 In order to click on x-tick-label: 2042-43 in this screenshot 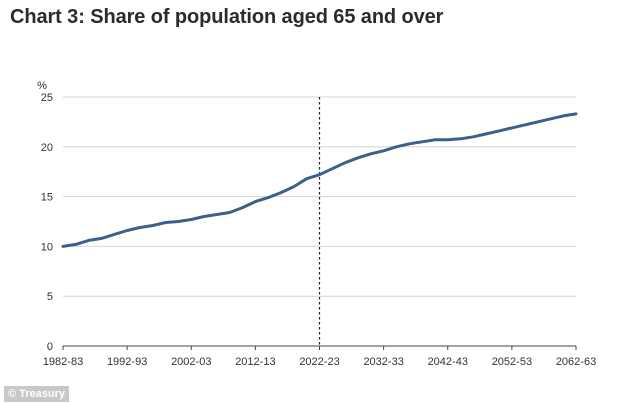, I will do `click(448, 362)`.